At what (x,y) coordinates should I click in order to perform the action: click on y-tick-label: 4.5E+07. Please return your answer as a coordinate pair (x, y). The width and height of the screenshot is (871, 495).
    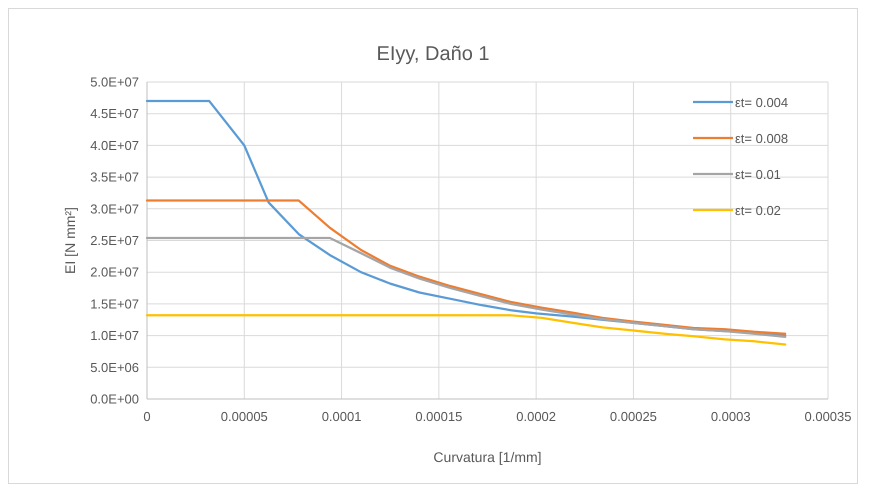
    Looking at the image, I should click on (114, 114).